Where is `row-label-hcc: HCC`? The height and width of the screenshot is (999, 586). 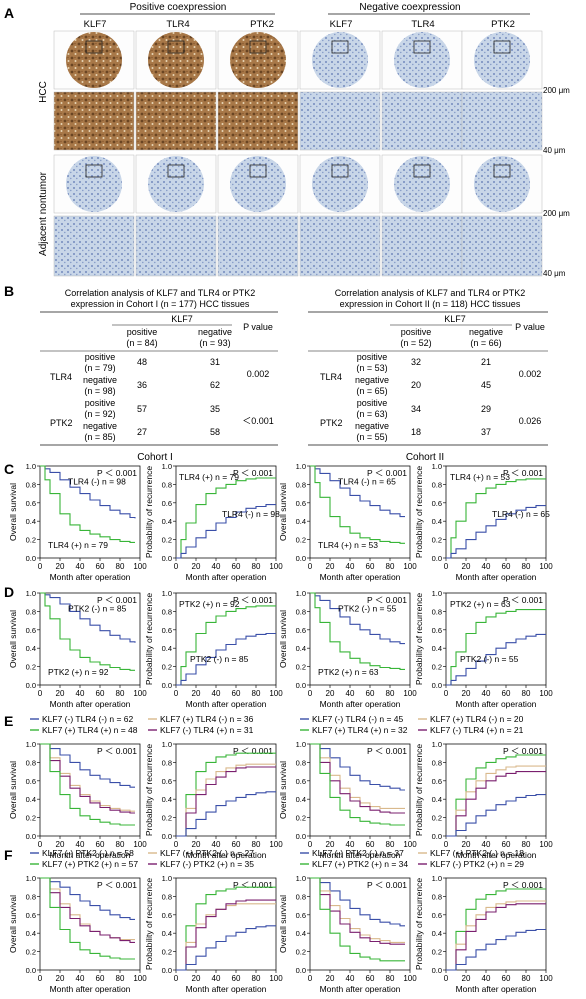
row-label-hcc: HCC is located at coordinates (43, 92).